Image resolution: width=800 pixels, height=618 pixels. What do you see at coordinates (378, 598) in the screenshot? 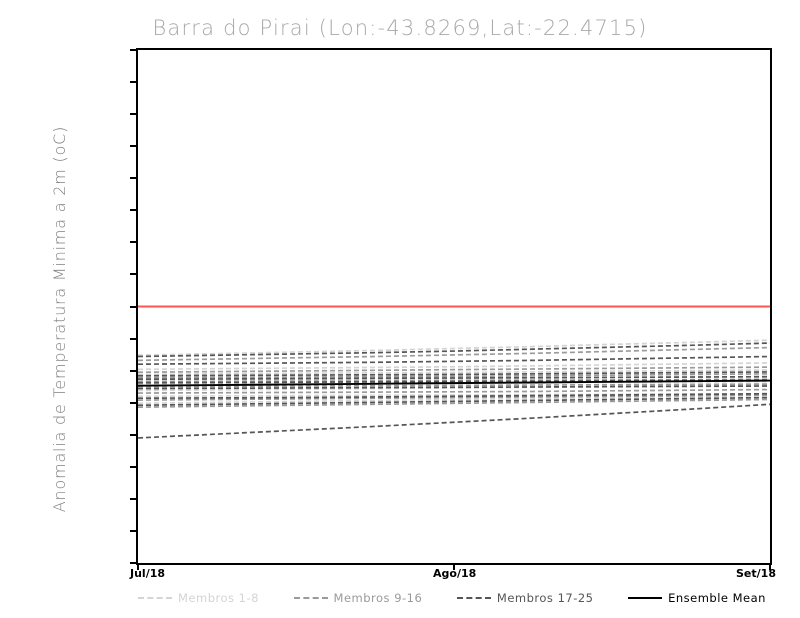
I see `legend-label: Membros 9-16` at bounding box center [378, 598].